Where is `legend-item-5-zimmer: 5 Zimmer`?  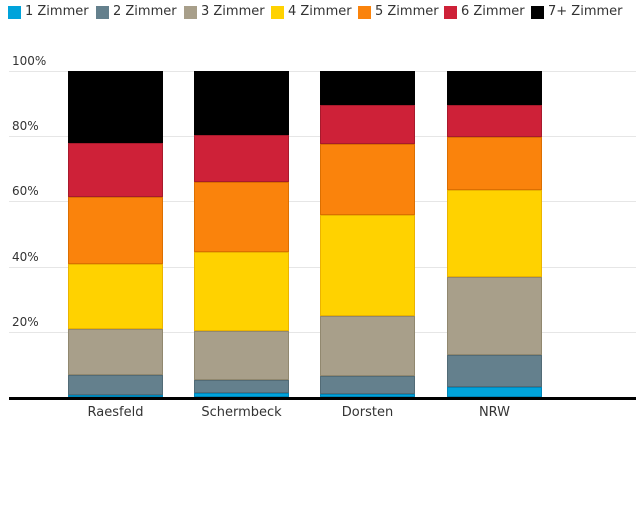
legend-item-5-zimmer: 5 Zimmer is located at coordinates (398, 12).